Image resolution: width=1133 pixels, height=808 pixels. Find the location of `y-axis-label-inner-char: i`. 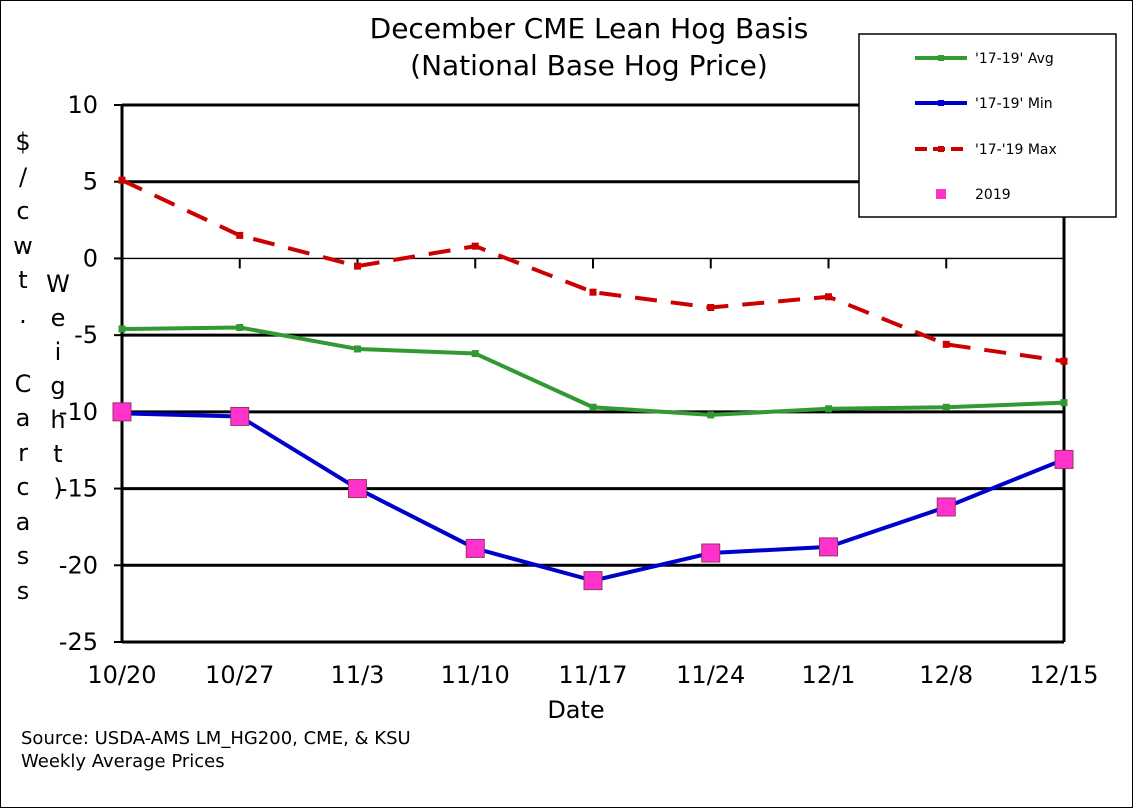

y-axis-label-inner-char: i is located at coordinates (58, 352).